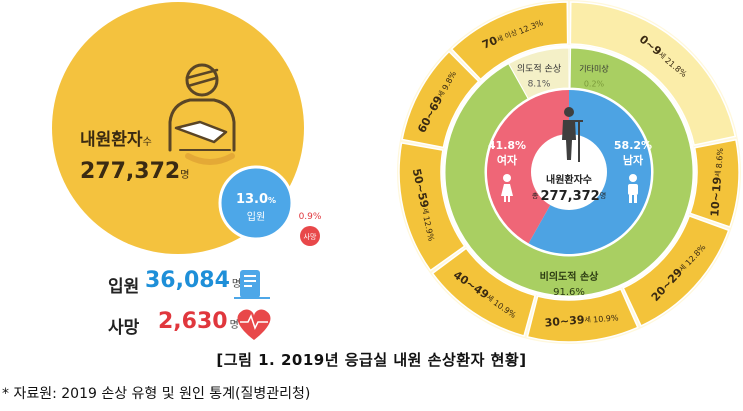  I want to click on age-label-30-39: 30~39세 10.9%, so click(581, 320).